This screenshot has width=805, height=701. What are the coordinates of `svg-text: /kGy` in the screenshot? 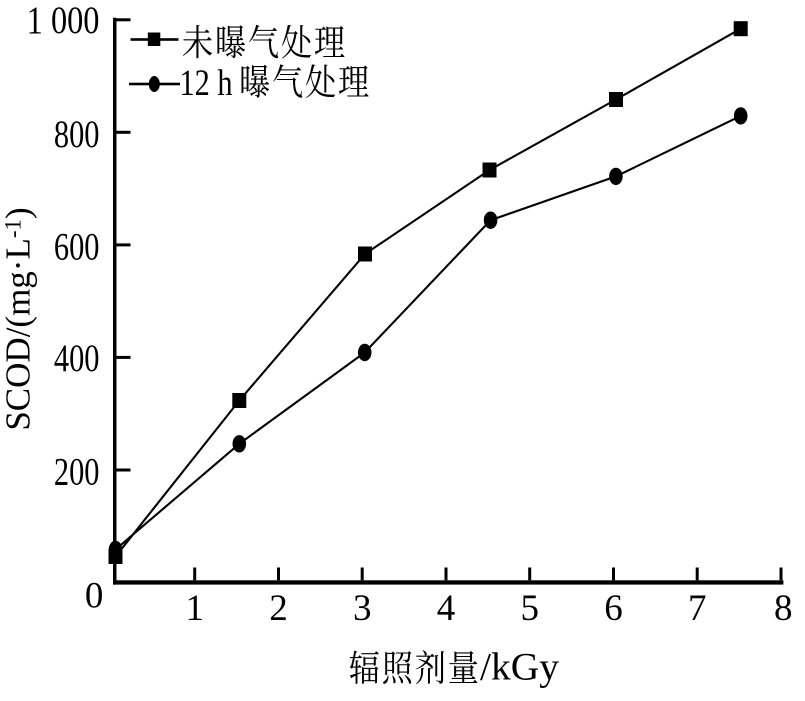 It's located at (519, 667).